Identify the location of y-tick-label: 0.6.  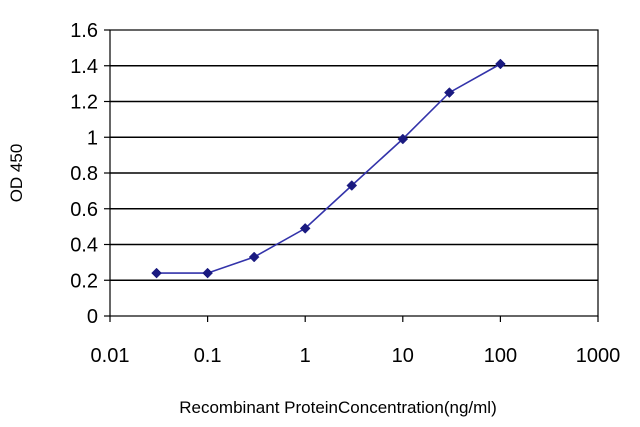
(84, 210).